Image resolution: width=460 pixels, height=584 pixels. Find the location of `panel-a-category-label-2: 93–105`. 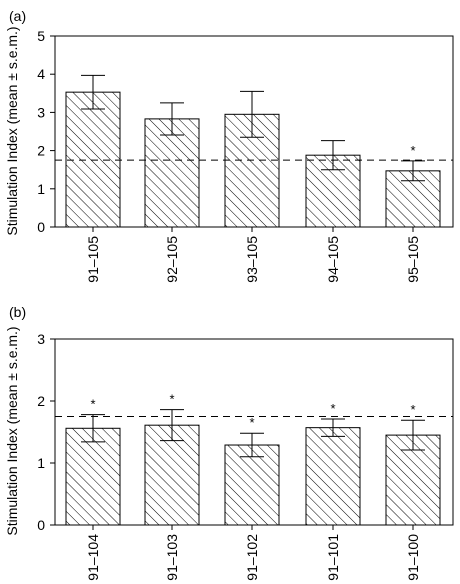

panel-a-category-label-2: 93–105 is located at coordinates (252, 259).